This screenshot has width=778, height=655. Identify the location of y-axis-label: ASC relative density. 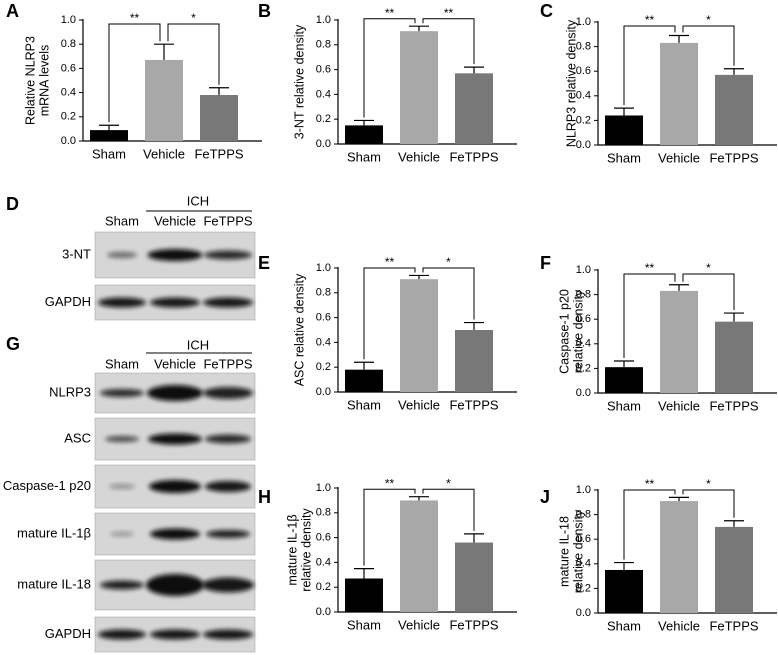
(299, 329).